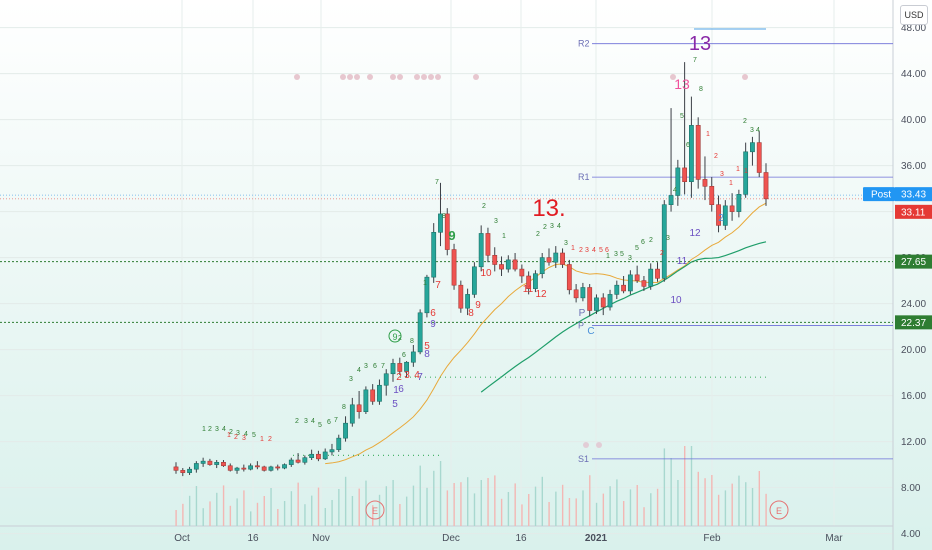 The image size is (932, 550). What do you see at coordinates (834, 538) in the screenshot?
I see `x-tick-label: Mar` at bounding box center [834, 538].